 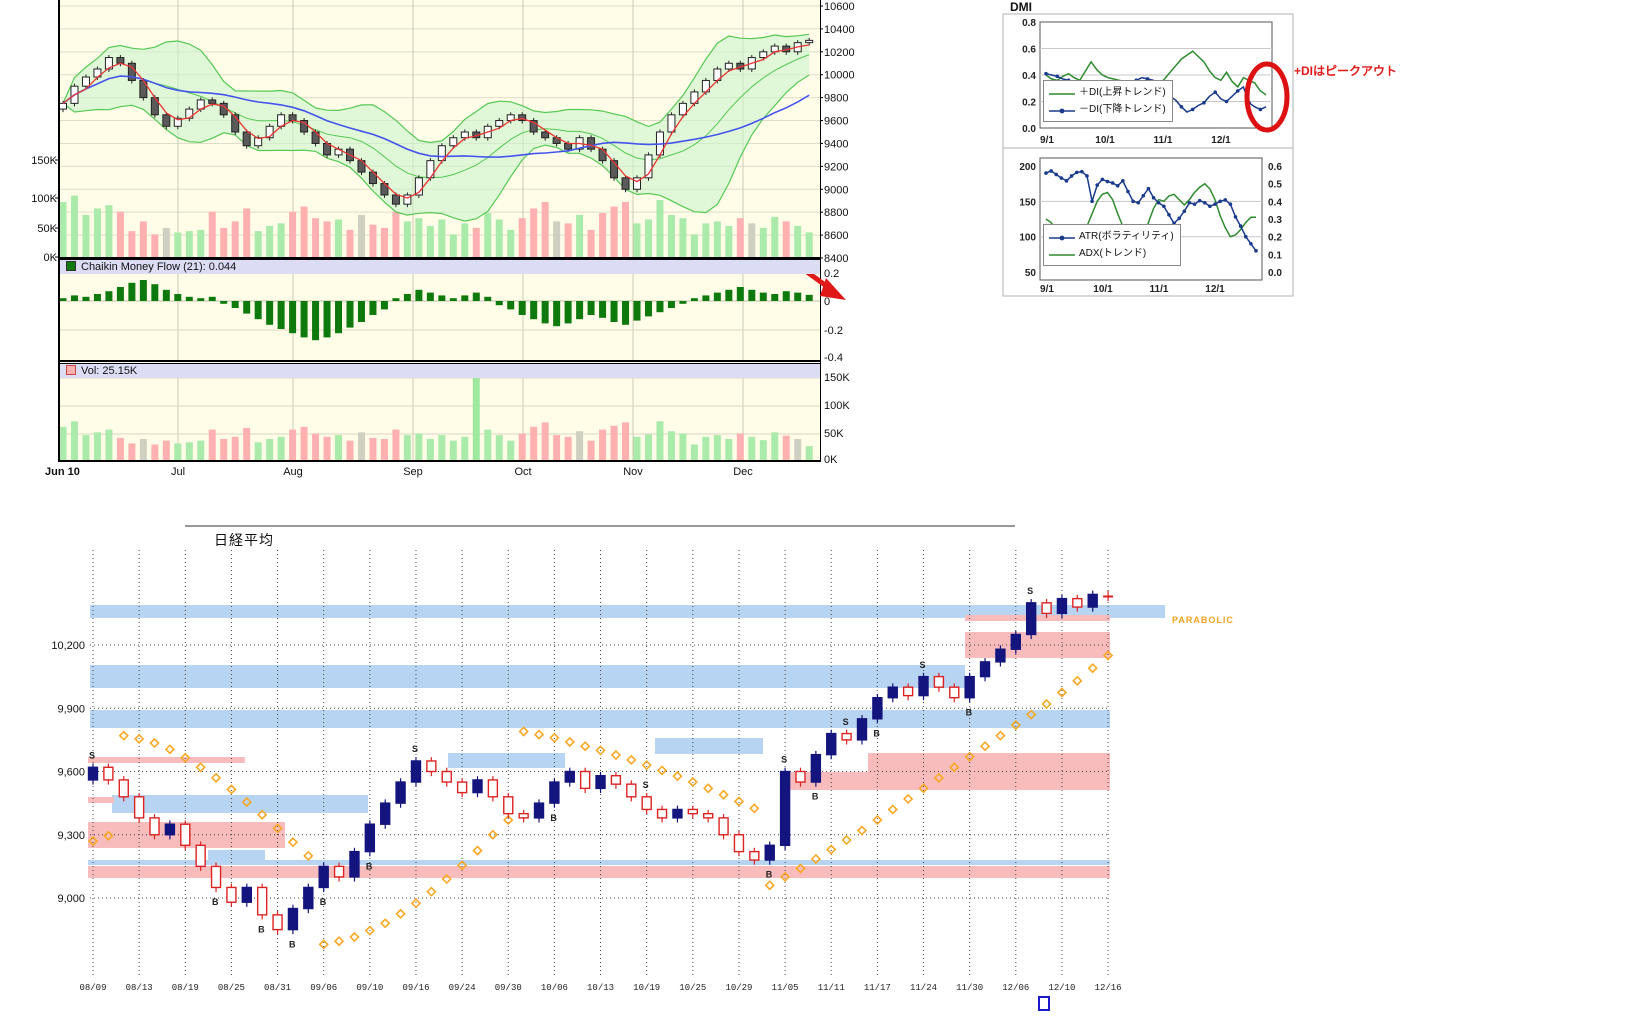 What do you see at coordinates (51, 258) in the screenshot?
I see `svg-text: 0K` at bounding box center [51, 258].